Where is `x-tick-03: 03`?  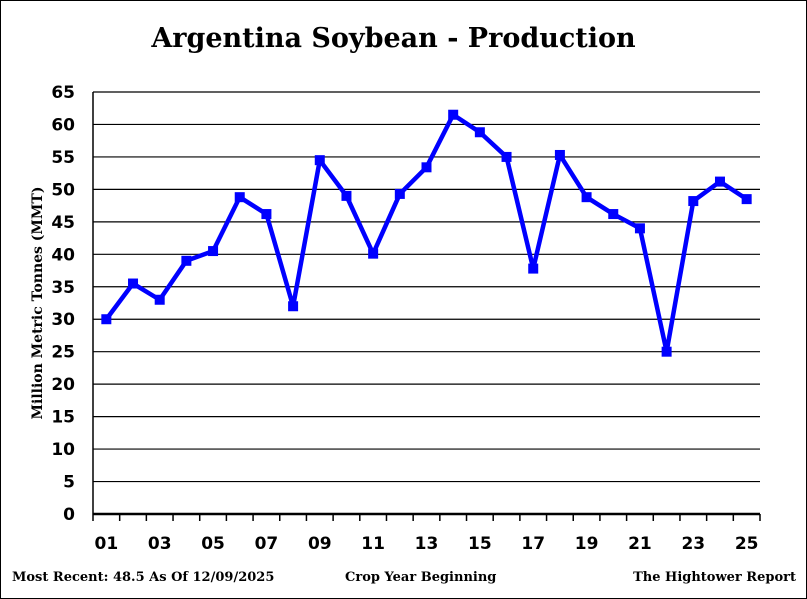
x-tick-03: 03 is located at coordinates (160, 544).